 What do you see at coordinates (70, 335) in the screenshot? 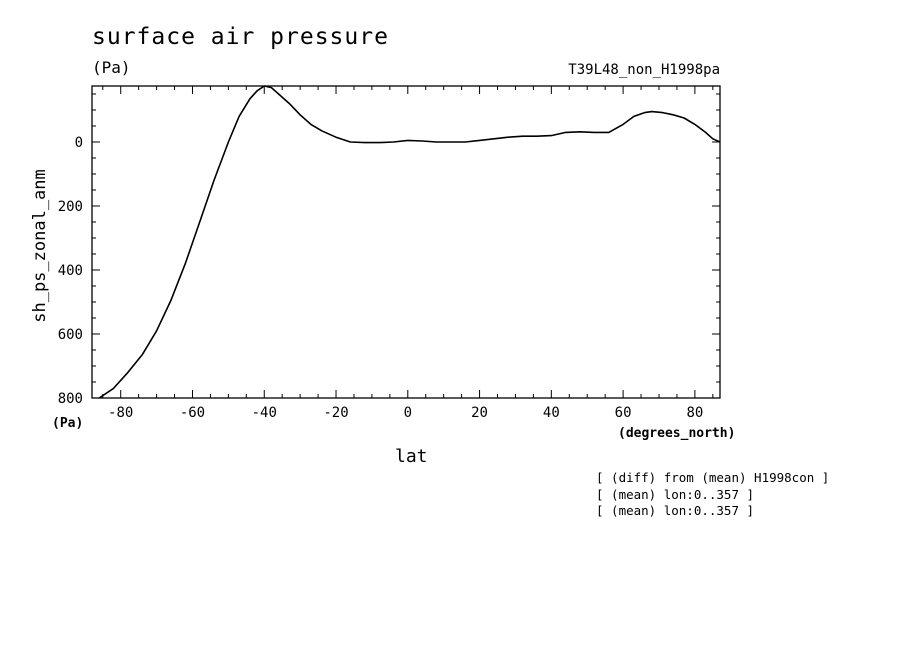
I see `y-tick-label: 600` at bounding box center [70, 335].